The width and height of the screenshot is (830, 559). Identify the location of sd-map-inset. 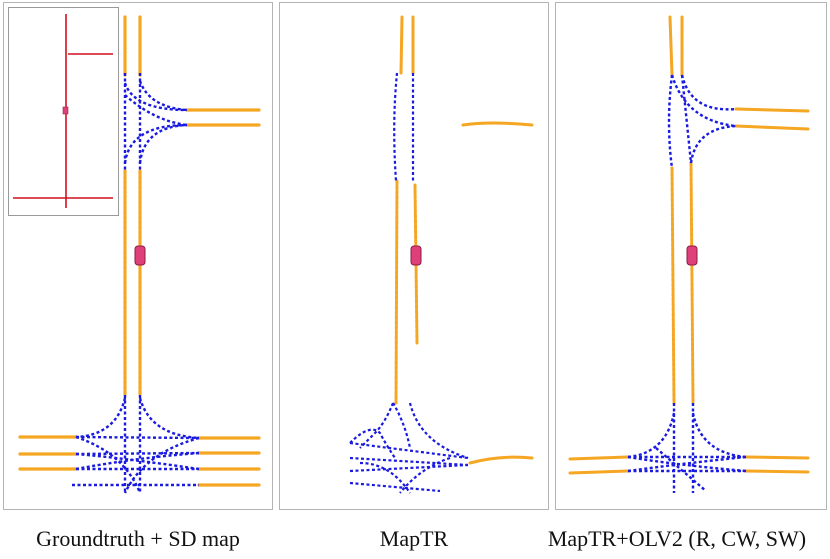
(63, 111).